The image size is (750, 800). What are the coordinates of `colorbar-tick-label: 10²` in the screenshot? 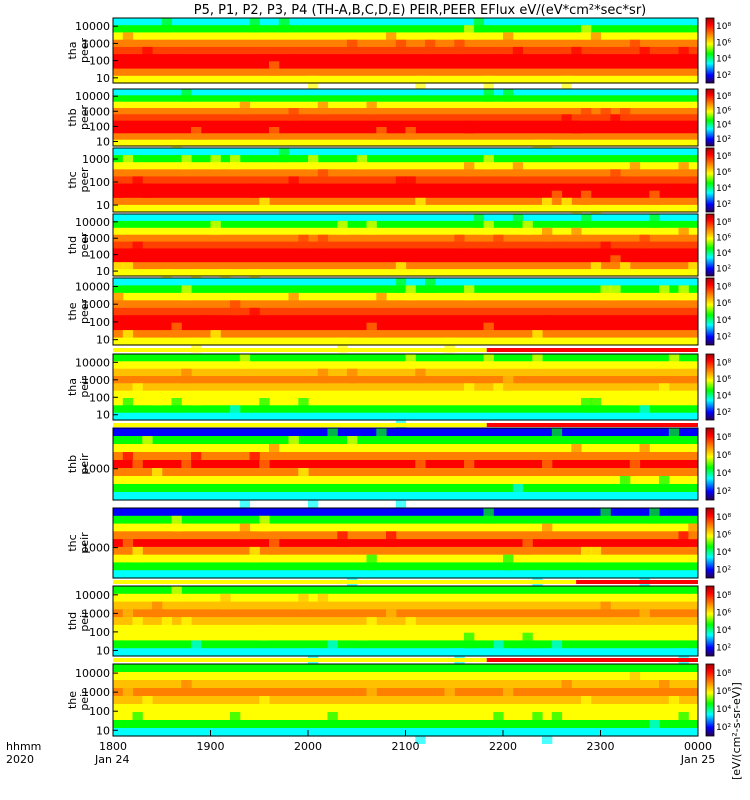 It's located at (723, 728).